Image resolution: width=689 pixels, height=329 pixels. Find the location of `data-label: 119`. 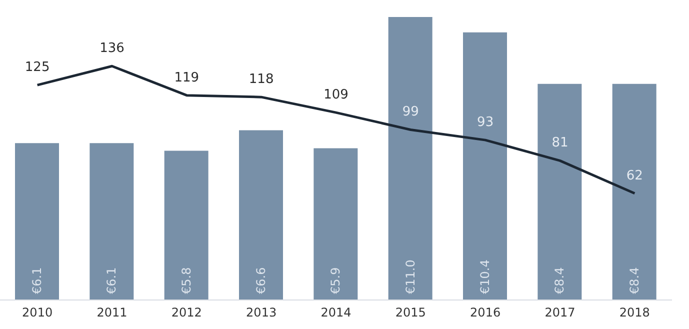

data-label: 119 is located at coordinates (187, 78).